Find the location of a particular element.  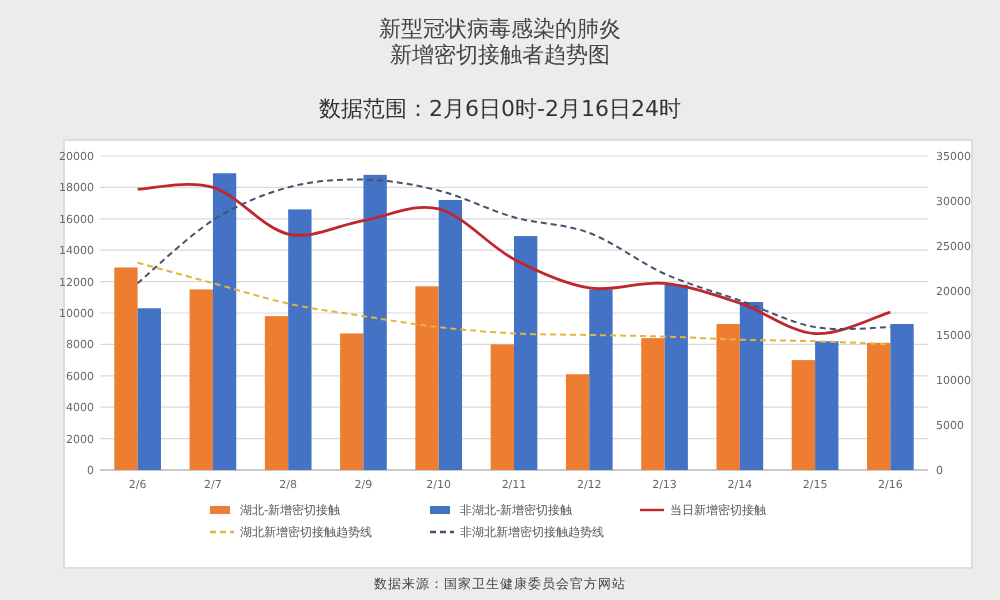

chart-title: 新型冠状病毒感染的肺炎新增密切接触者趋势图 is located at coordinates (500, 42).